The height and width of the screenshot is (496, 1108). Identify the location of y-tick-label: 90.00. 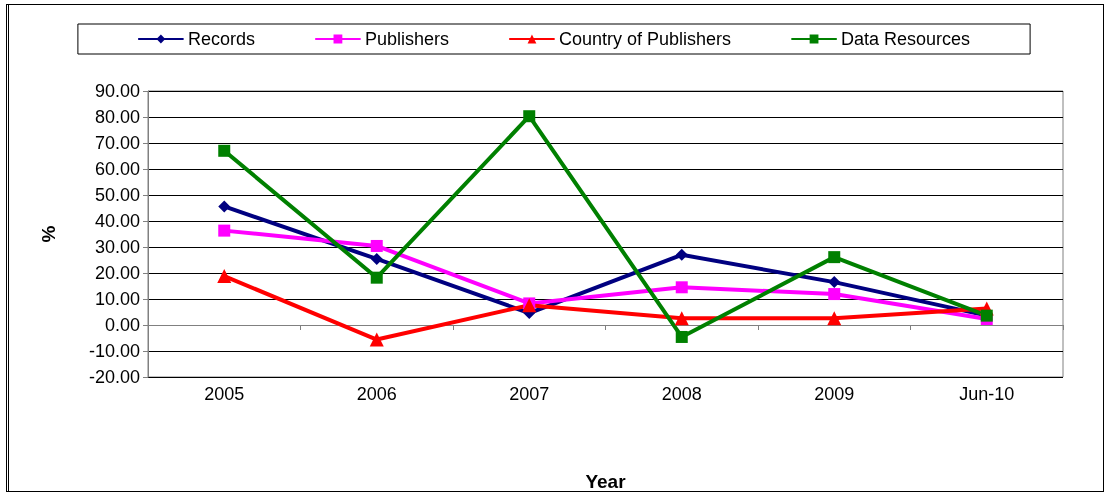
(117, 91).